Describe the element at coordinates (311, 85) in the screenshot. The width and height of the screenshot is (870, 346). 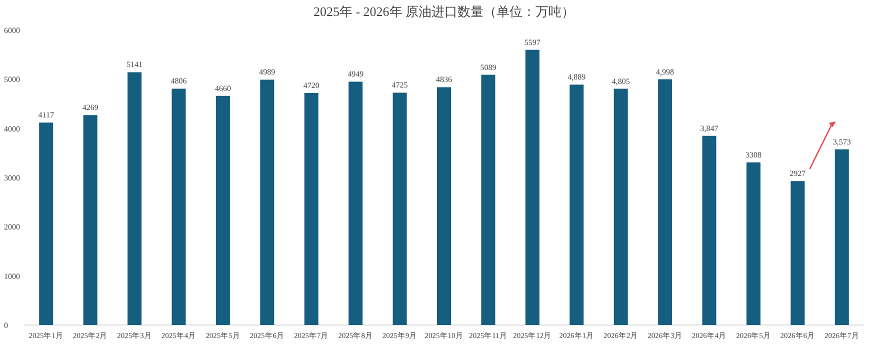
I see `data-label: 4720` at that location.